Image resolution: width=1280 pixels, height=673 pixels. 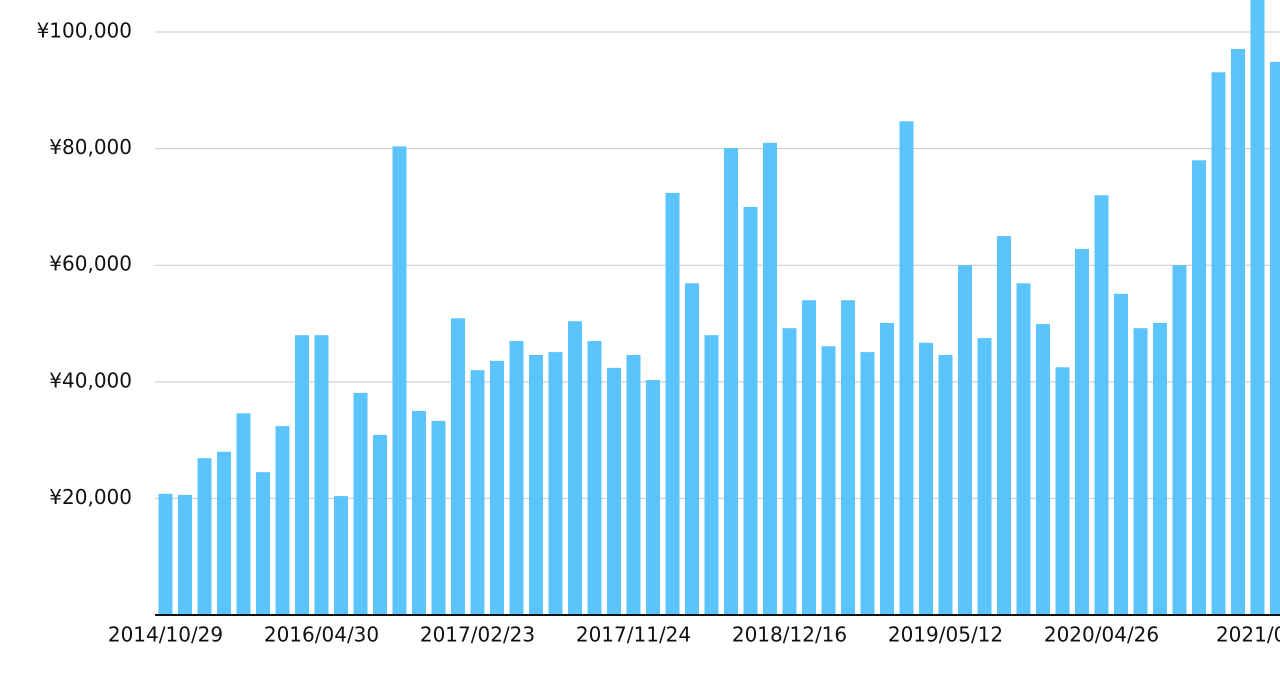 What do you see at coordinates (165, 635) in the screenshot?
I see `x-tick-label: 2014/10/29` at bounding box center [165, 635].